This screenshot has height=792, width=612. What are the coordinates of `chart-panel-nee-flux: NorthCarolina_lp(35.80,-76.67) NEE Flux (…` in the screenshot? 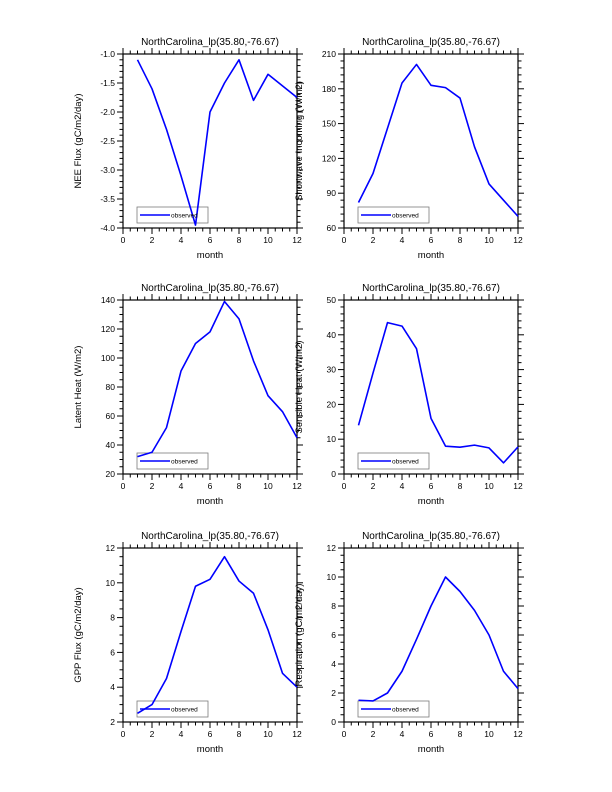 It's located at (190, 152).